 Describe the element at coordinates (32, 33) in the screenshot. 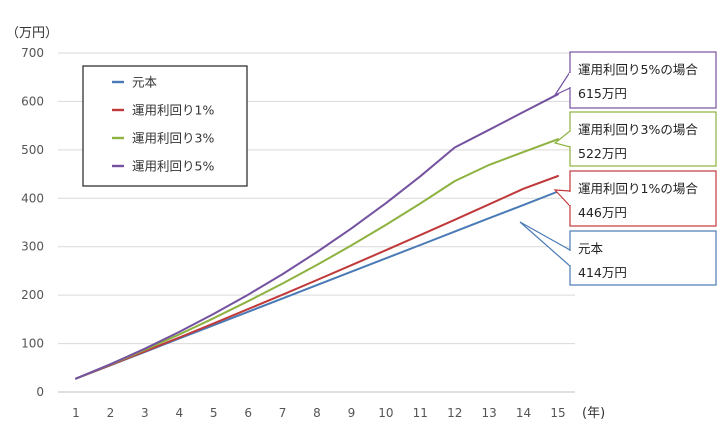

I see `y-unit-label: （万円）` at that location.